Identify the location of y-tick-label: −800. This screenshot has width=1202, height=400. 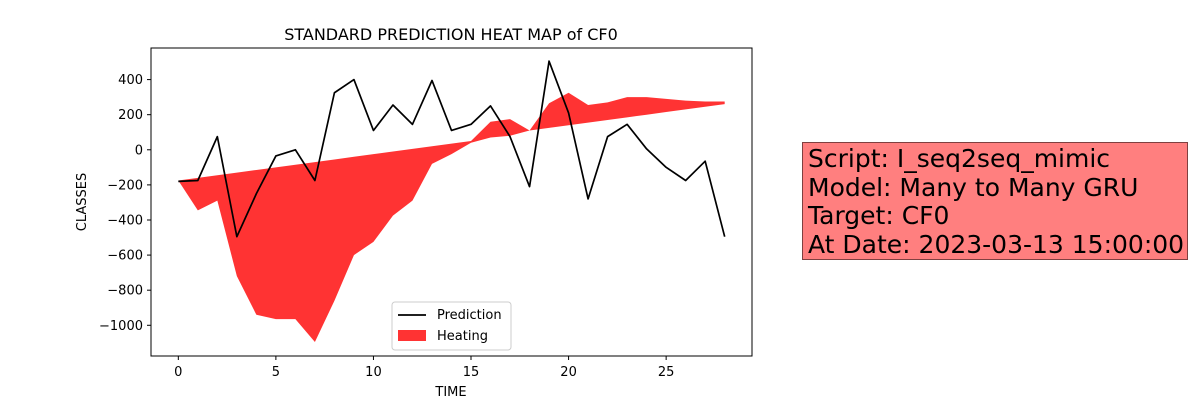
(125, 291).